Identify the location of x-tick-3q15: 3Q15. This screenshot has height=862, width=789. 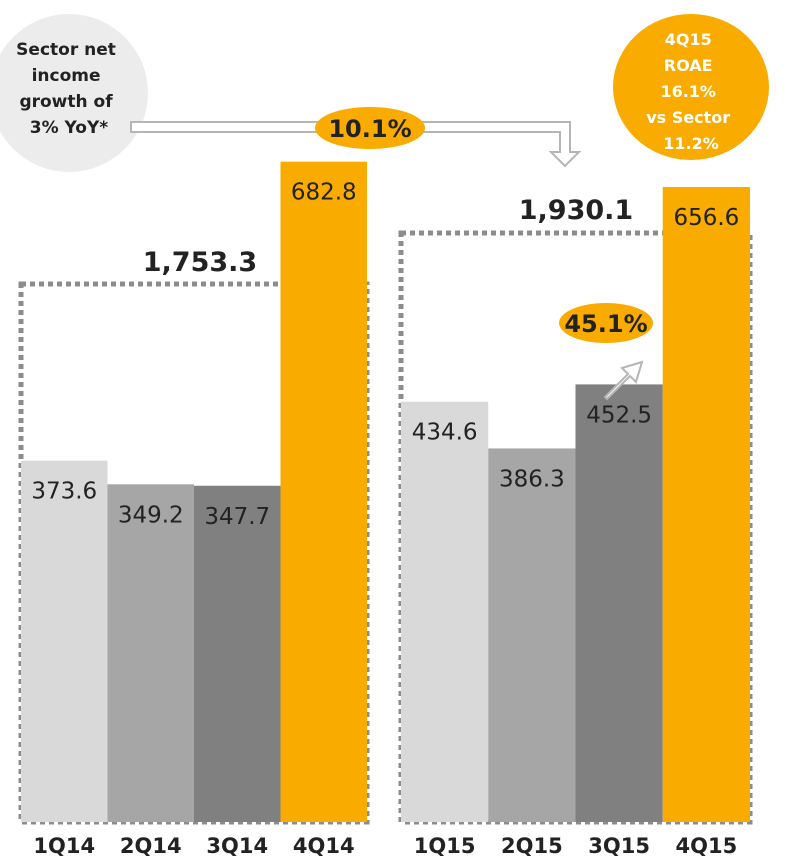
(619, 846).